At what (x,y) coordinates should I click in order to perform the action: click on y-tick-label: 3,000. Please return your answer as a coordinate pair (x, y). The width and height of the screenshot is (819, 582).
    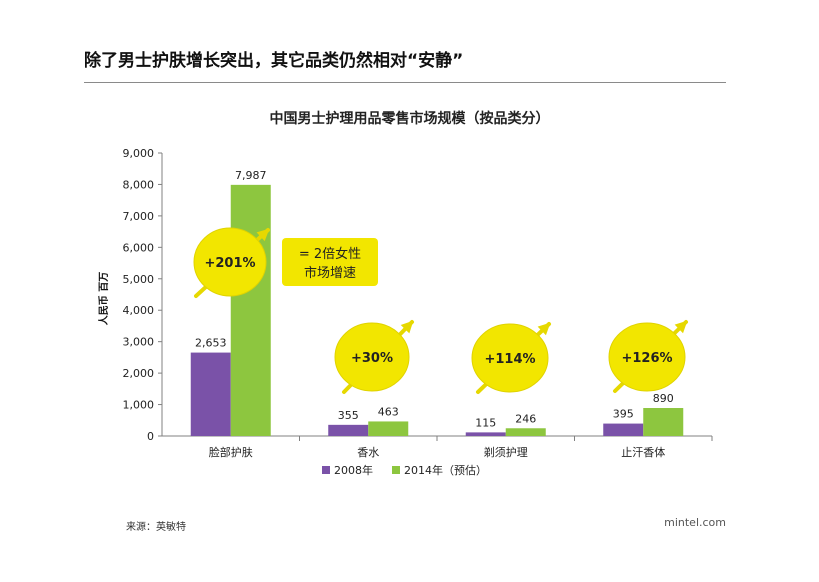
    Looking at the image, I should click on (139, 342).